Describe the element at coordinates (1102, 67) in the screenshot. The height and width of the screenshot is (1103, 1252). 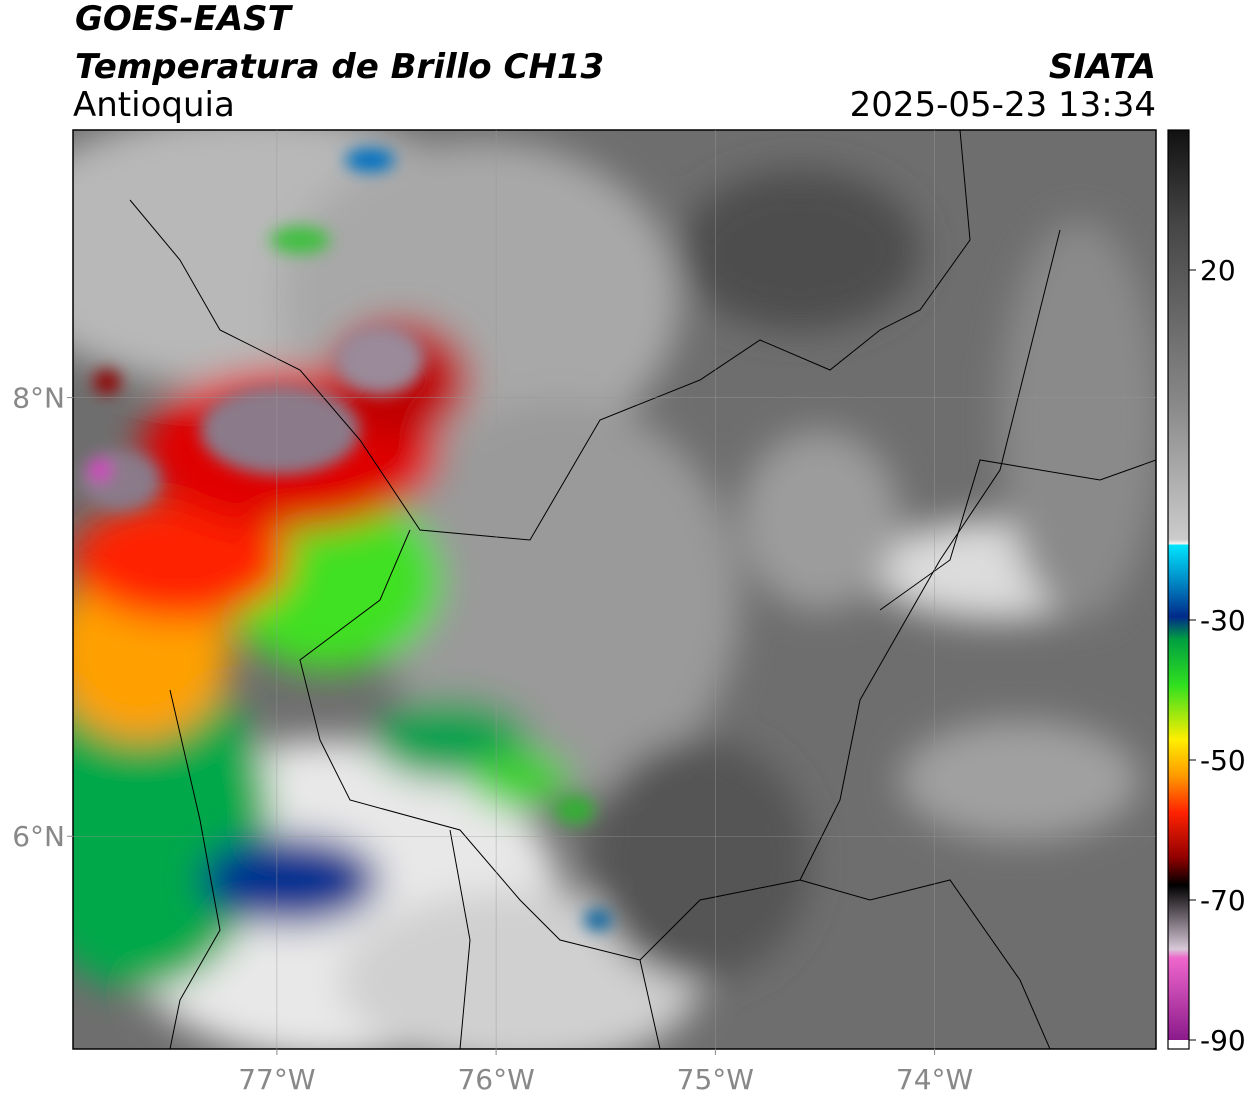
I see `source-label: SIATA` at that location.